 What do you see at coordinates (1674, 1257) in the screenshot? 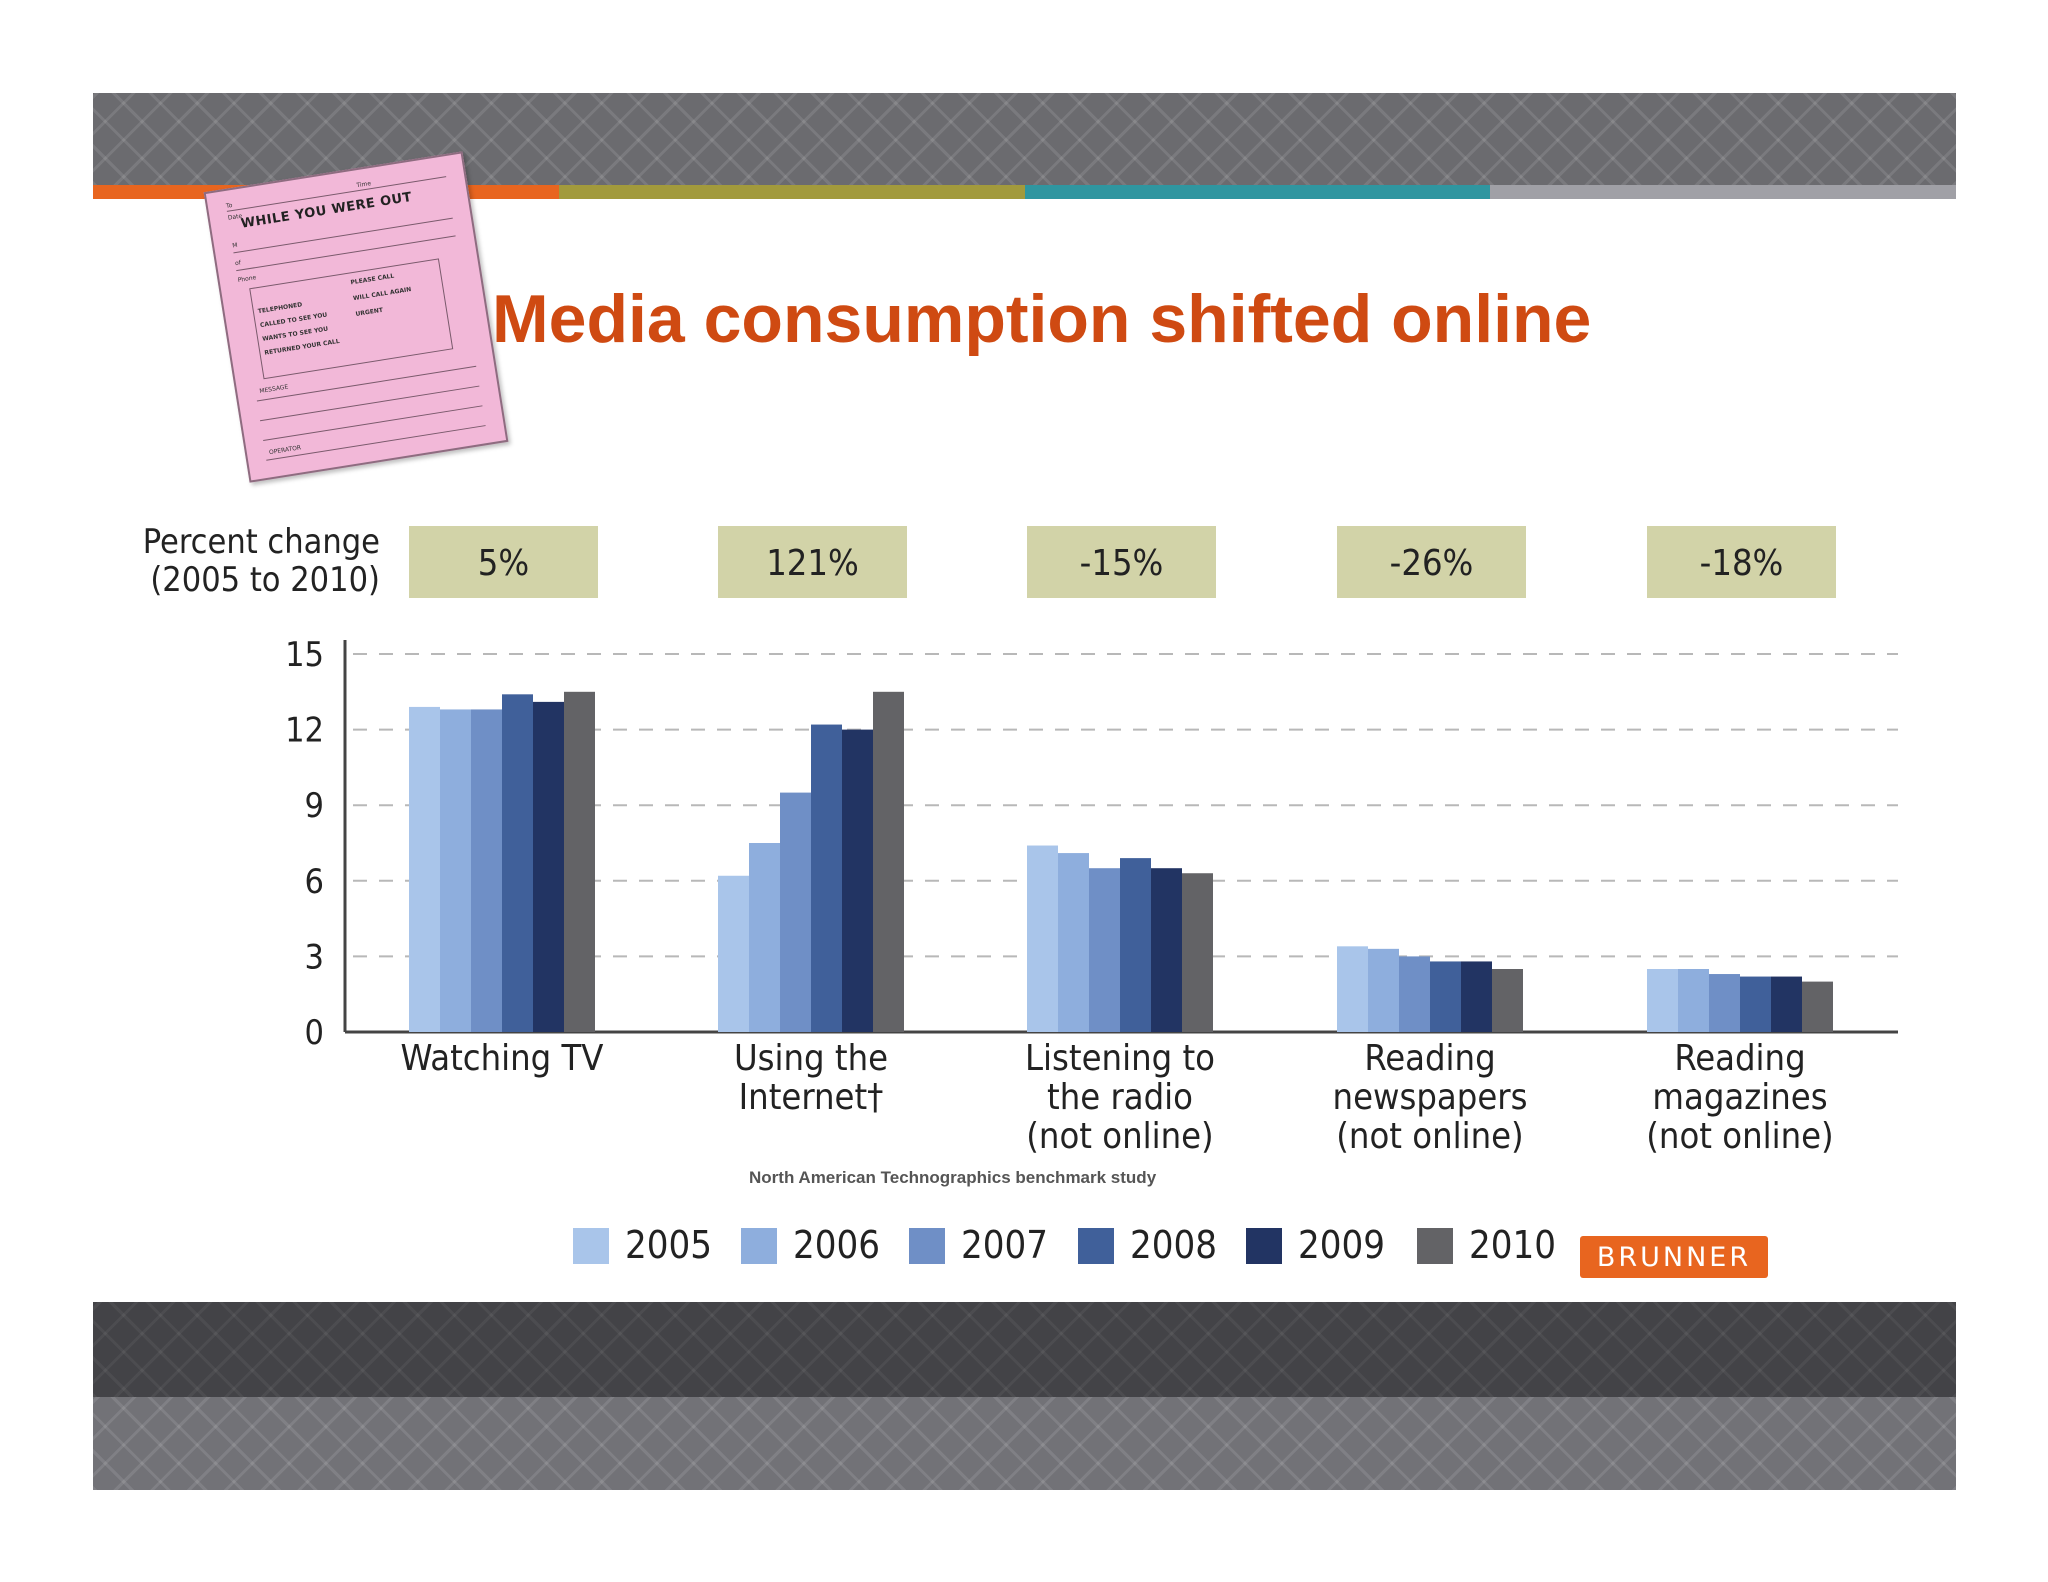
I see `brunner-logo: BRUNNER` at bounding box center [1674, 1257].